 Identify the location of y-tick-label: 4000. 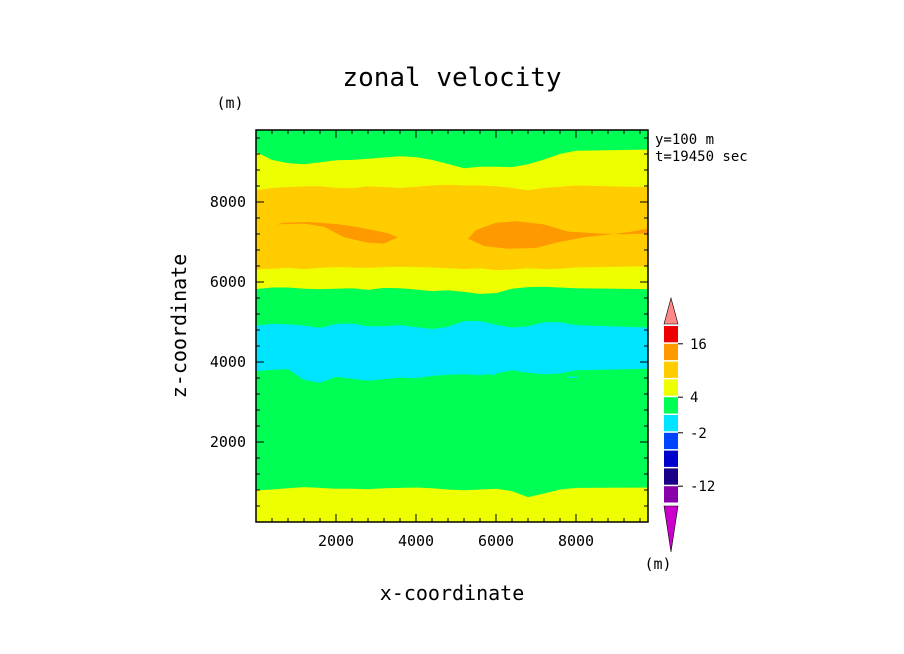
(228, 362).